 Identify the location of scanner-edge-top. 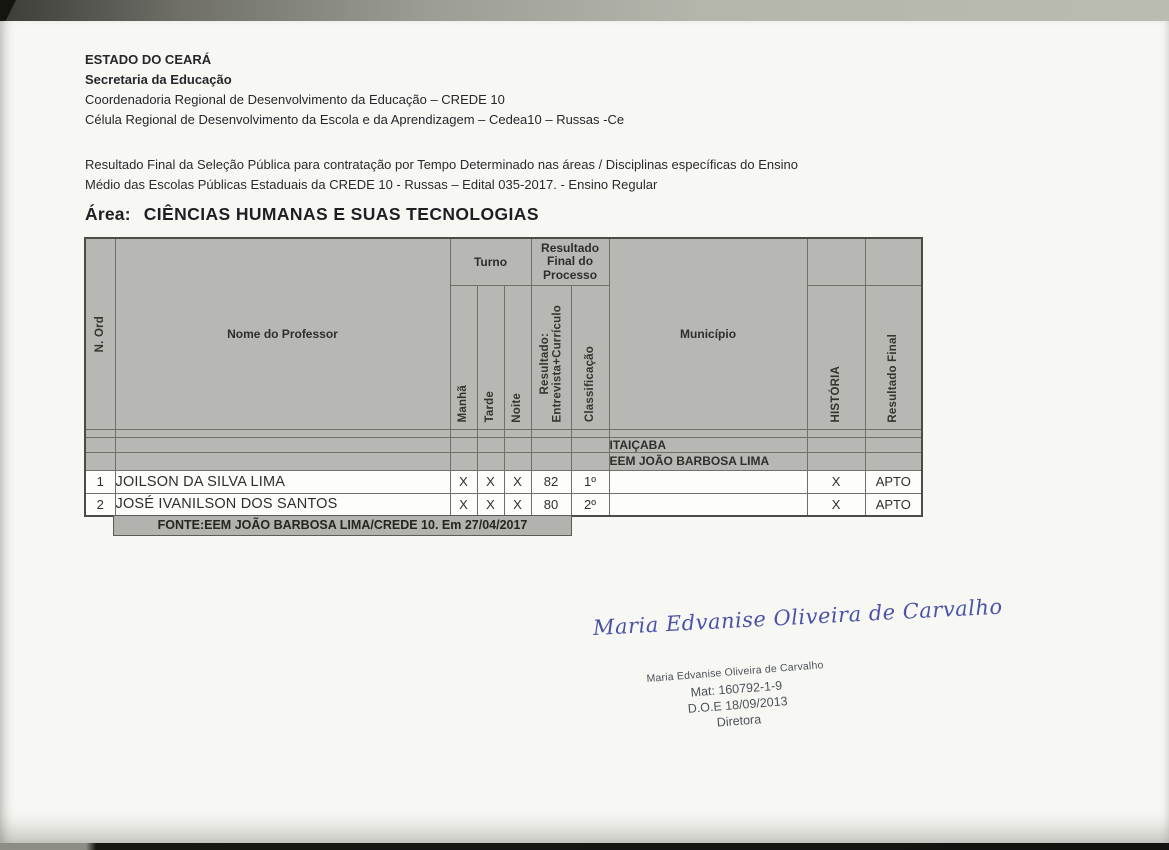
(584, 10).